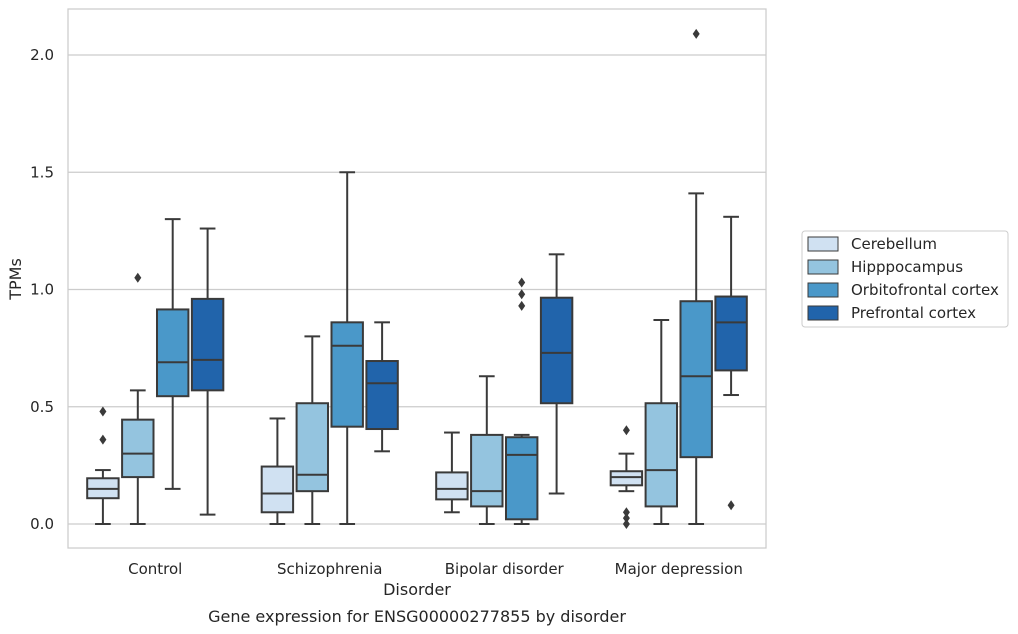 This screenshot has height=634, width=1018. I want to click on x-tick-label: Control, so click(155, 569).